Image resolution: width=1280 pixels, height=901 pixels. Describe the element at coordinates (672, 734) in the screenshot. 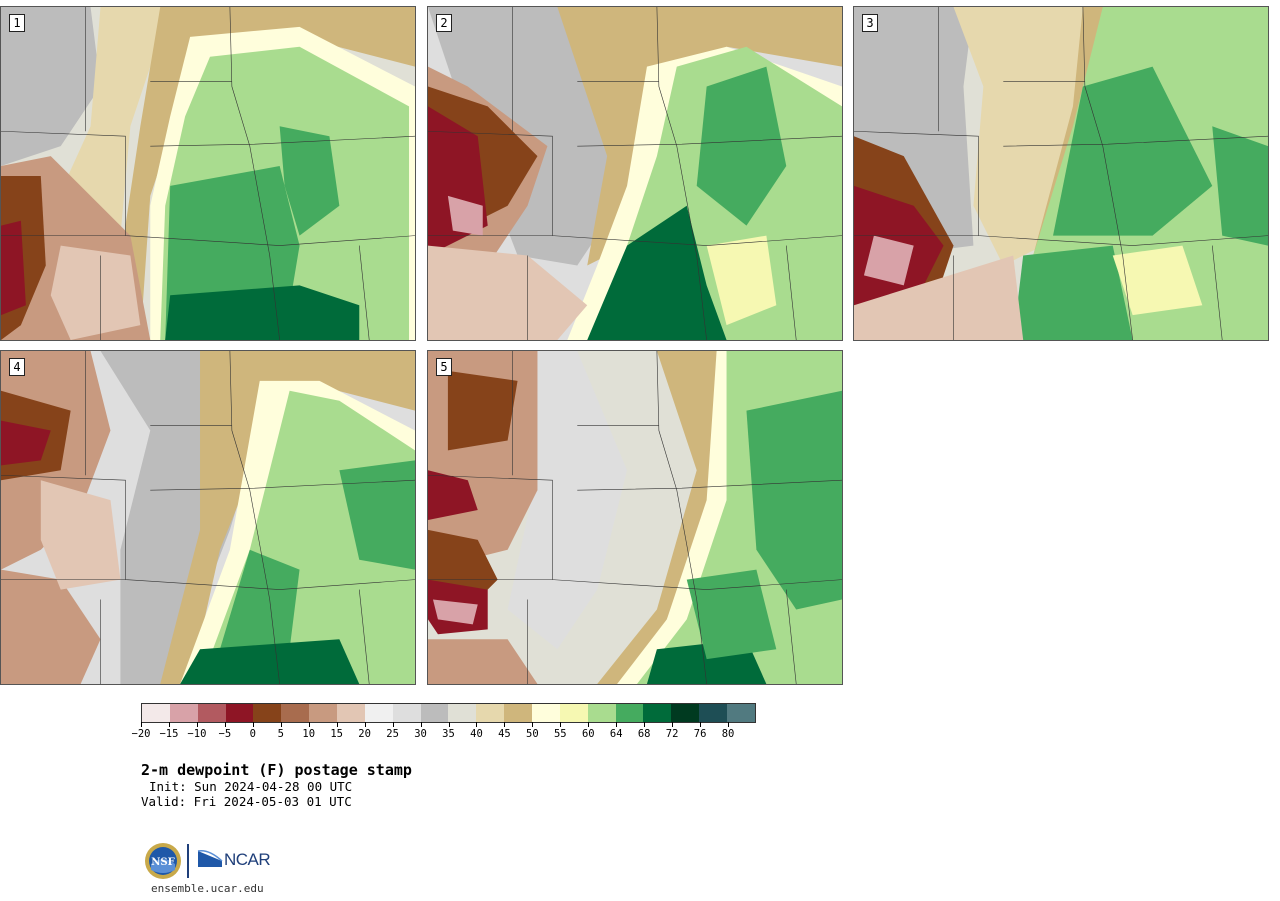

I see `colorbar-tick-label: 72` at that location.